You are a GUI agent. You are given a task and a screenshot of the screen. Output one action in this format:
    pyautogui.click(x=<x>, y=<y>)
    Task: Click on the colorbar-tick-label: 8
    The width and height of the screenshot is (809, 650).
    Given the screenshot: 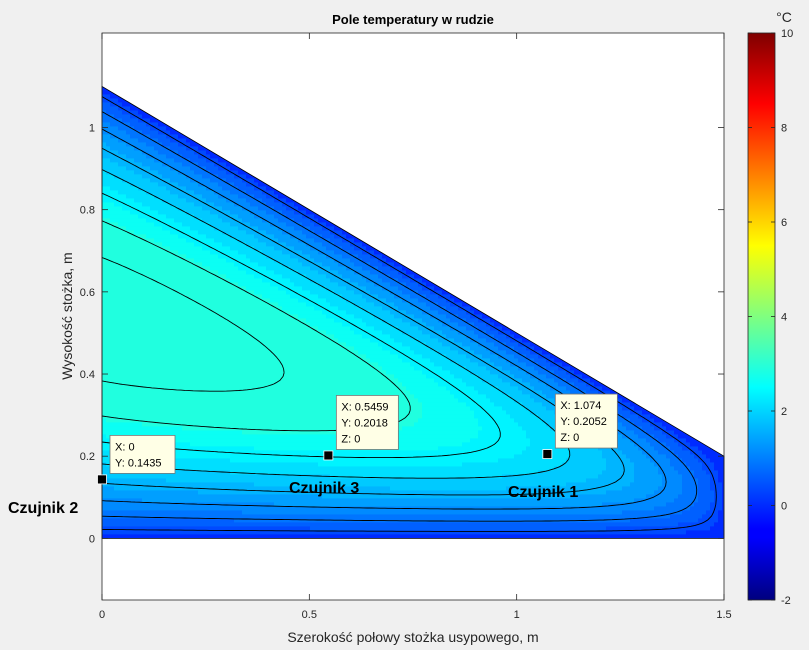 What is the action you would take?
    pyautogui.click(x=784, y=129)
    